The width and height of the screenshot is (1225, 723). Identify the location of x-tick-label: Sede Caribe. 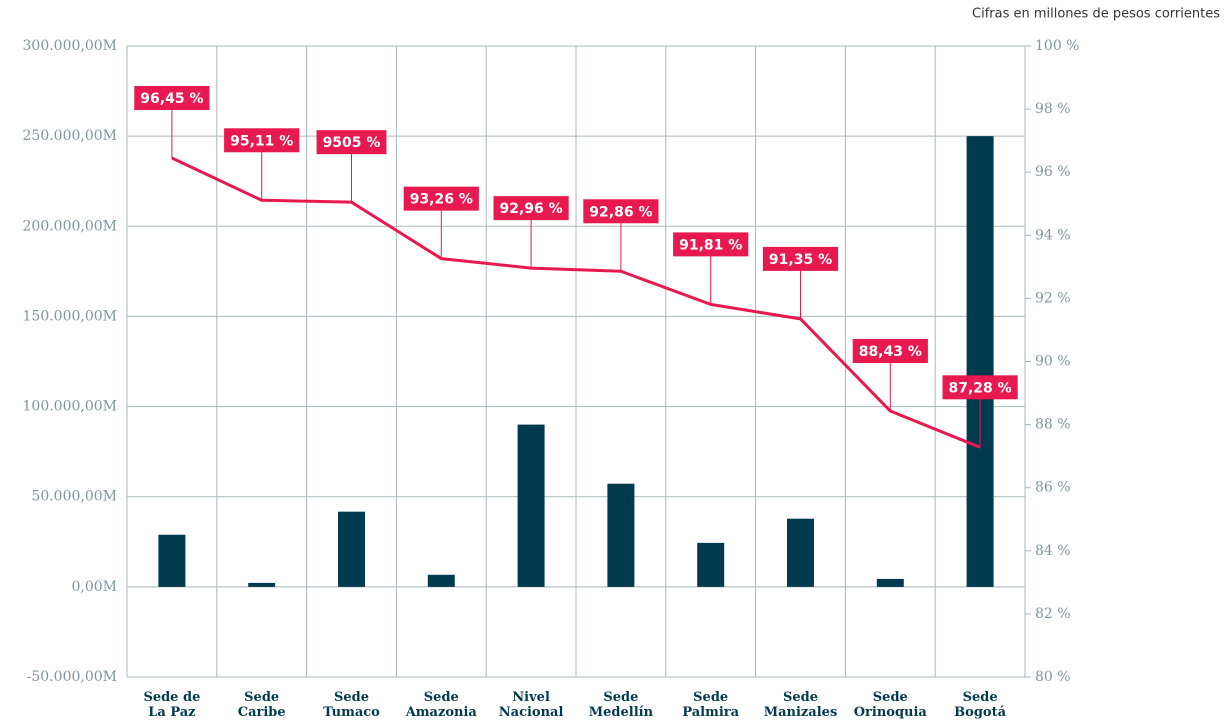
(262, 705).